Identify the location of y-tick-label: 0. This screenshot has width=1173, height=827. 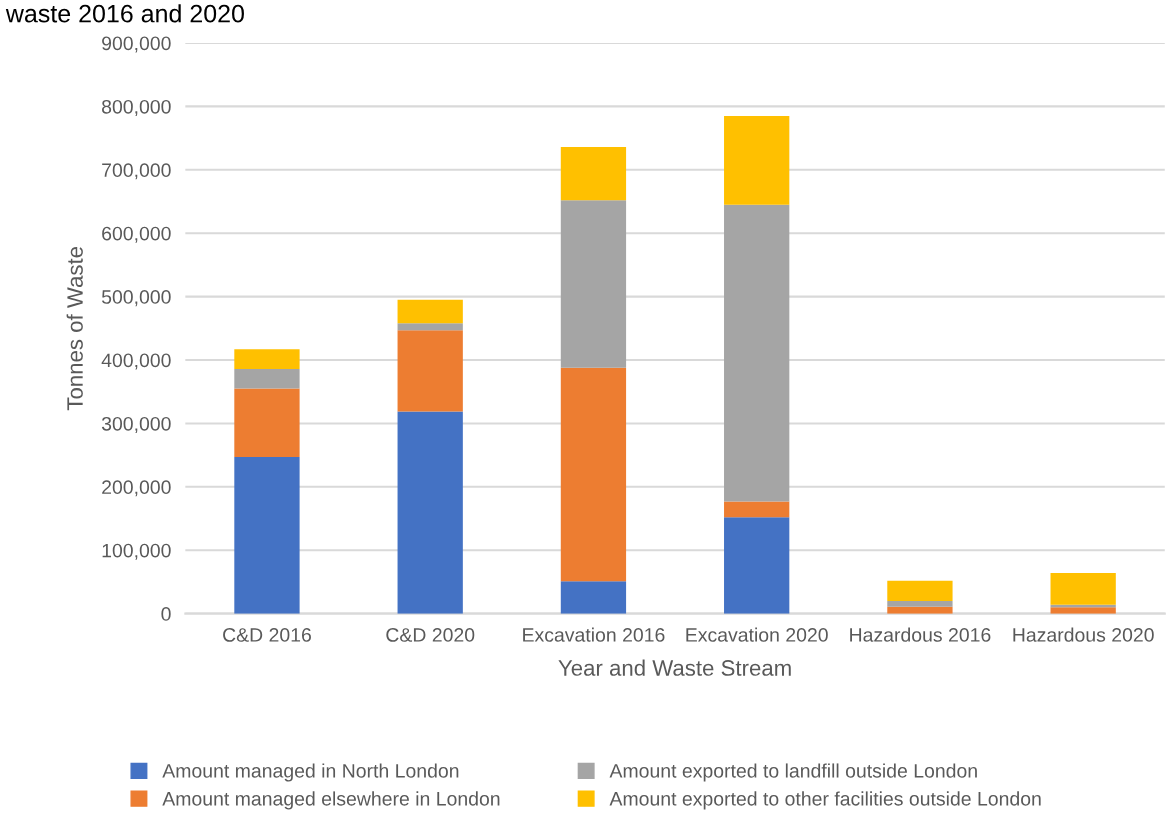
(166, 614).